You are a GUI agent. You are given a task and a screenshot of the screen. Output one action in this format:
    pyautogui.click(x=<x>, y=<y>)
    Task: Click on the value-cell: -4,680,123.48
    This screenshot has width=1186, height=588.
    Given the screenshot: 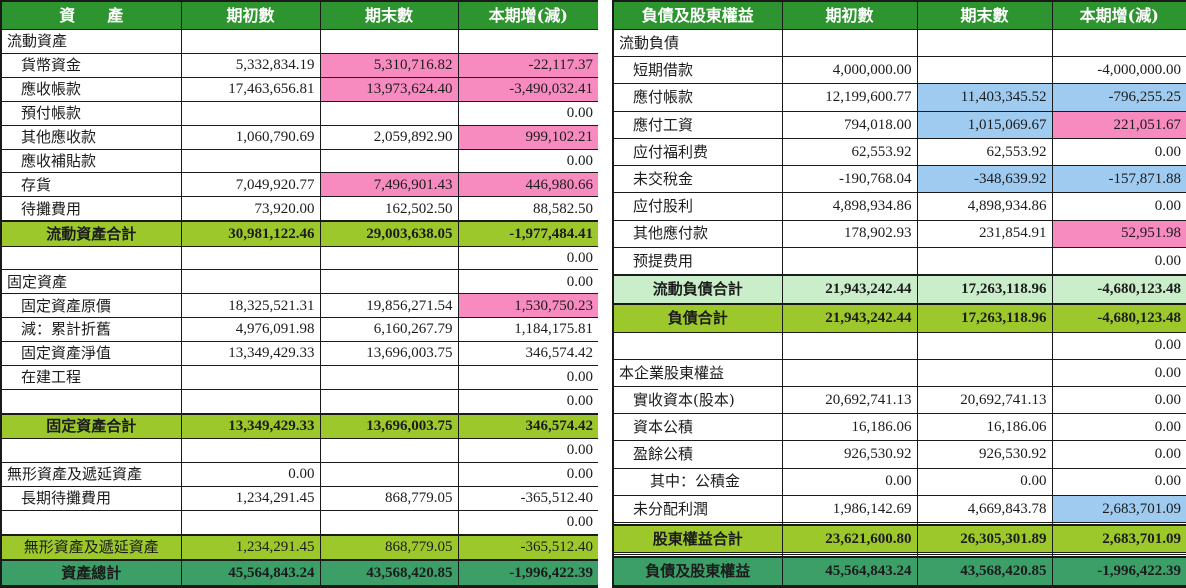 What is the action you would take?
    pyautogui.click(x=1118, y=289)
    